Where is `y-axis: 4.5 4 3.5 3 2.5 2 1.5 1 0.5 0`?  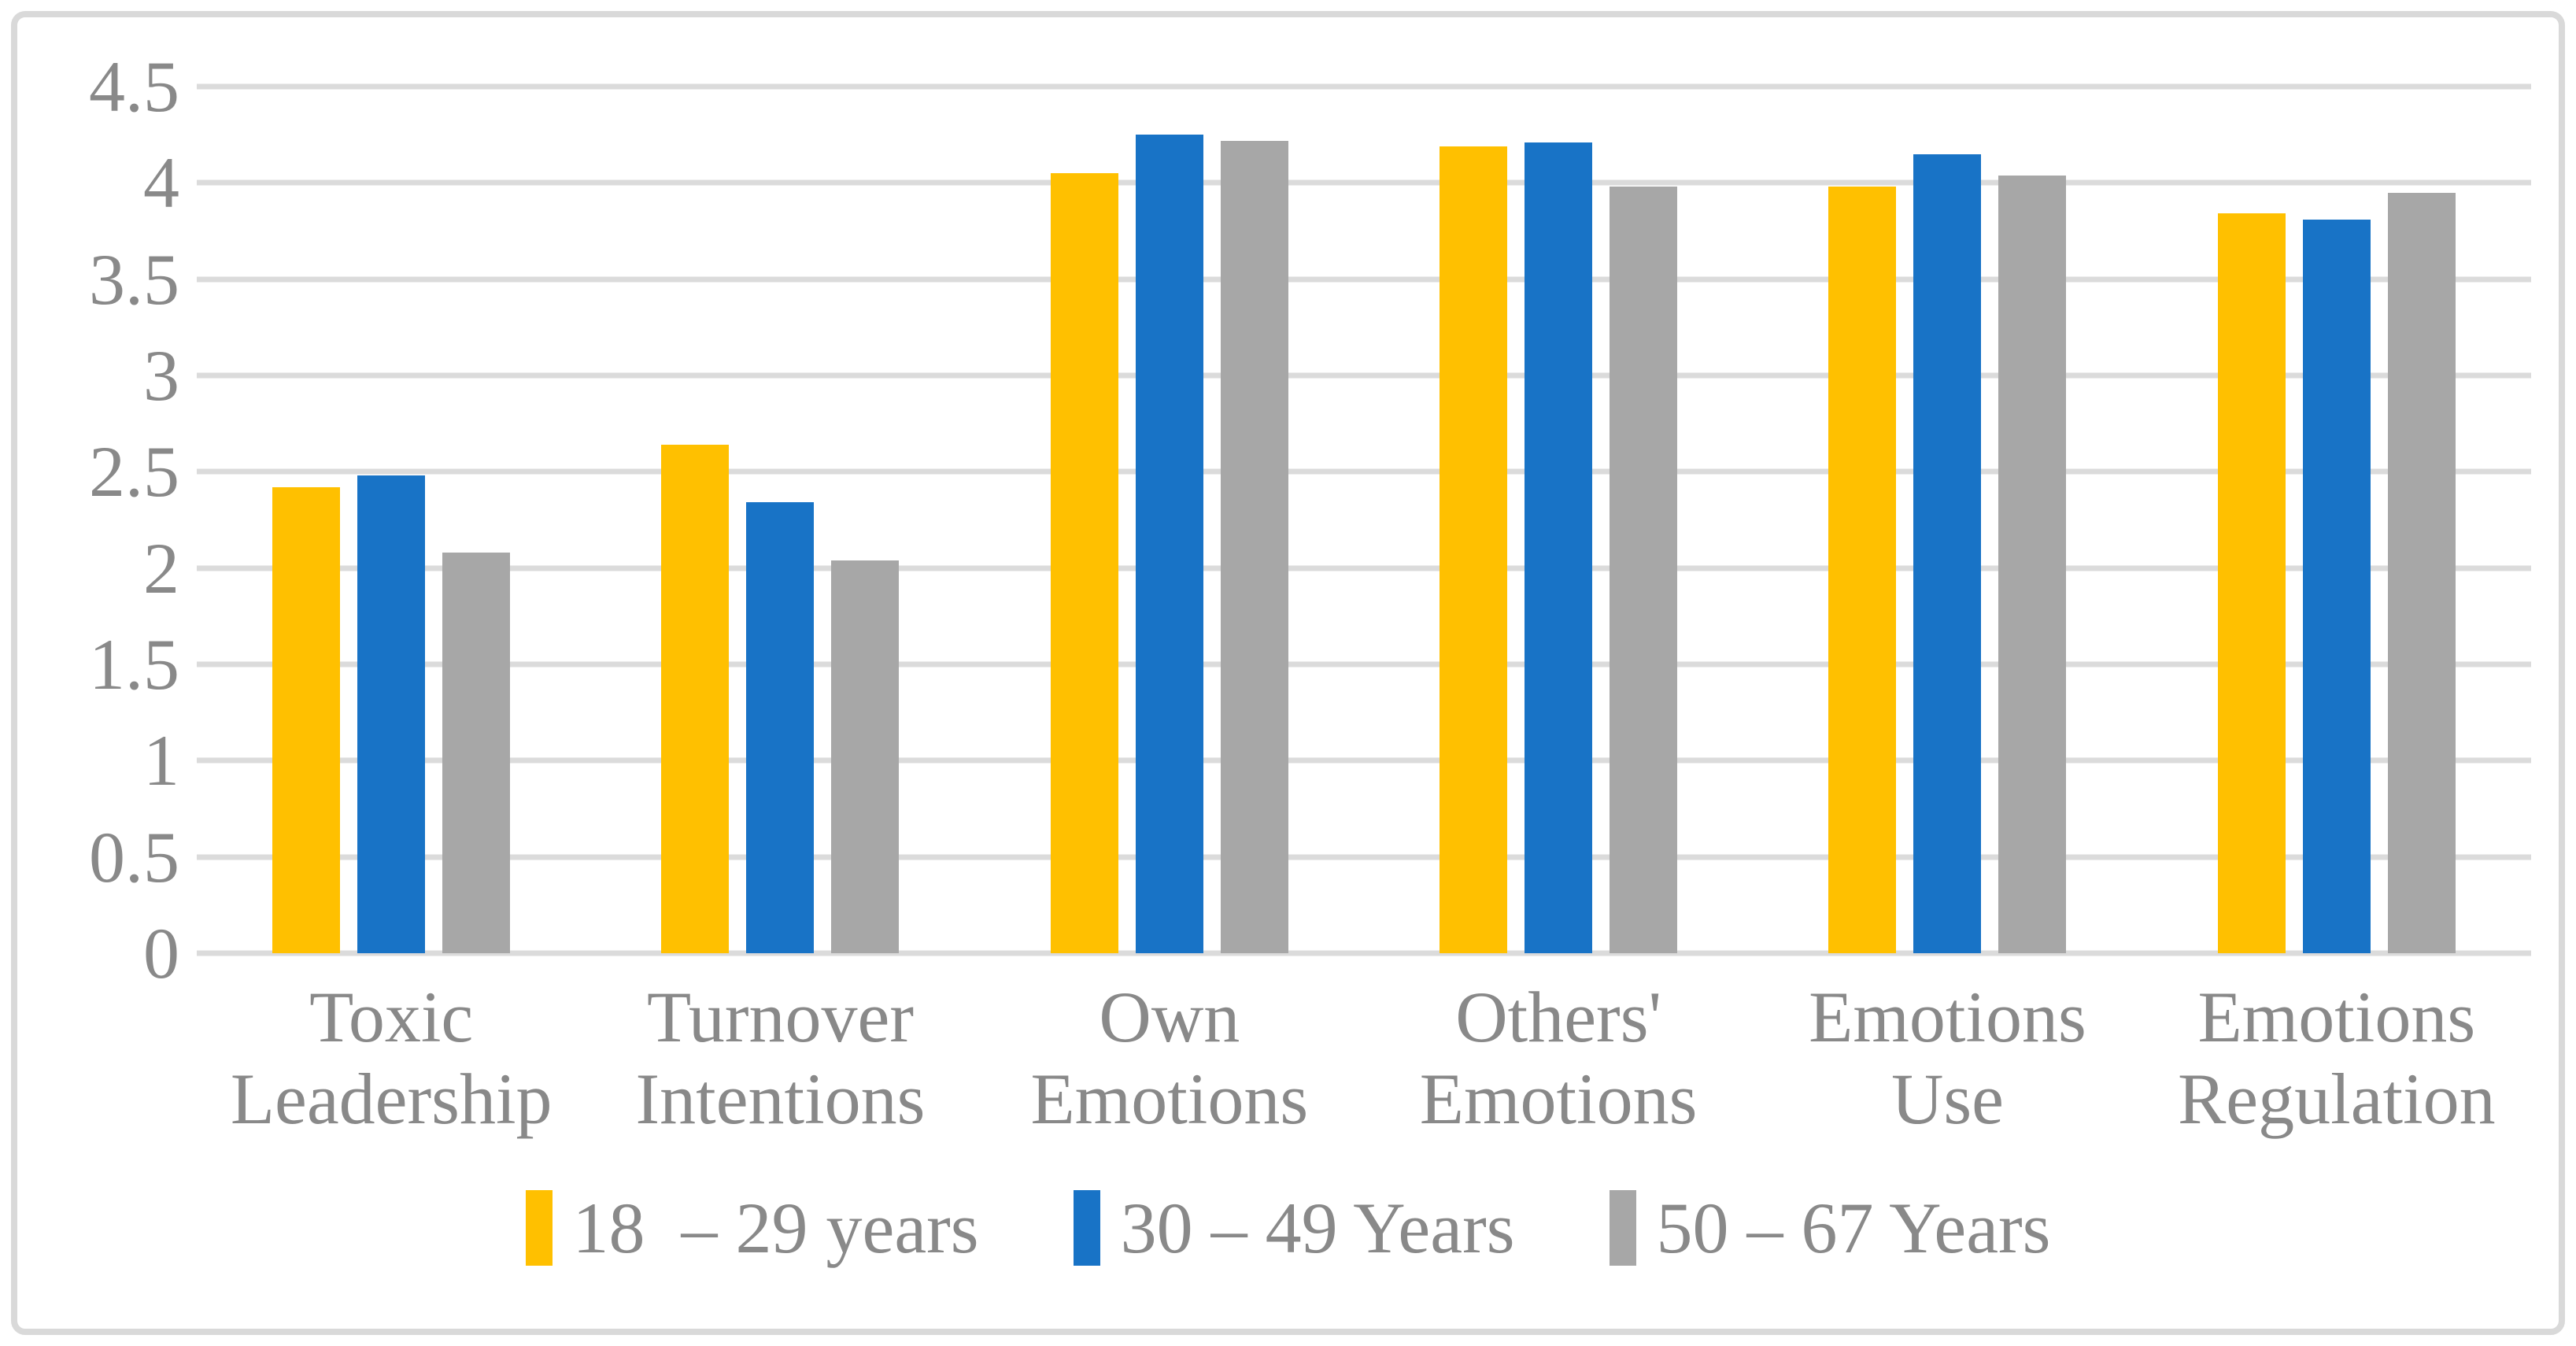 y-axis: 4.5 4 3.5 3 2.5 2 1.5 1 0.5 0 is located at coordinates (89, 519).